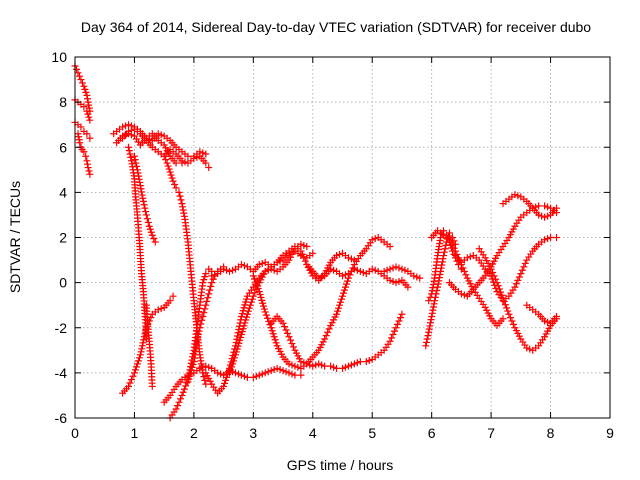 This screenshot has height=480, width=640. I want to click on y-tick-label: -4, so click(61, 373).